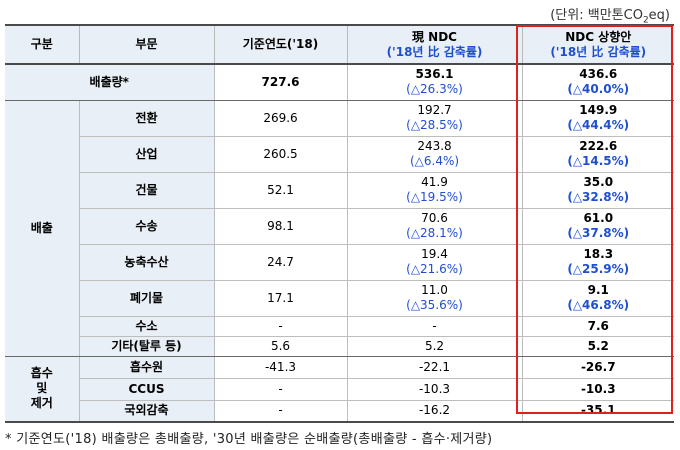 This screenshot has height=450, width=680. I want to click on current-cell: 41.9 (△19.5%), so click(434, 190).